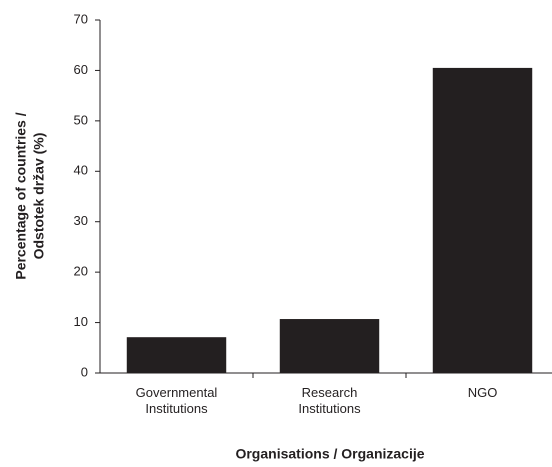 This screenshot has width=552, height=467. I want to click on x-tick-label: Governmental Institutions, so click(176, 400).